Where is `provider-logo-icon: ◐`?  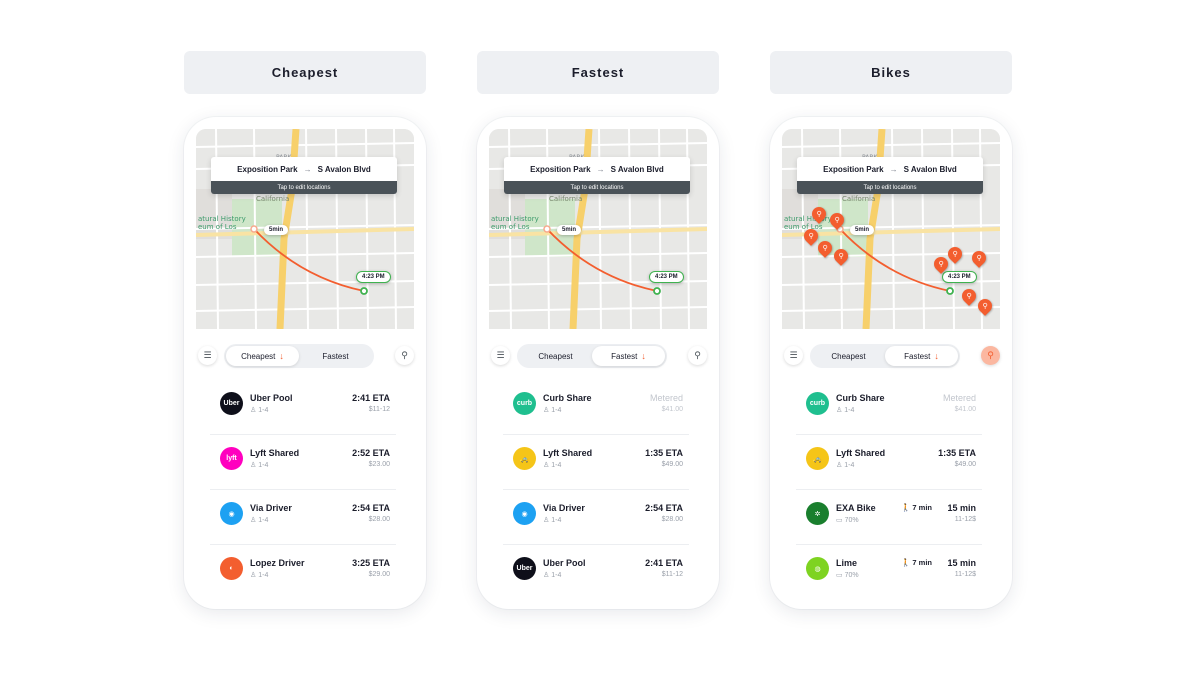
provider-logo-icon: ◐ is located at coordinates (231, 568).